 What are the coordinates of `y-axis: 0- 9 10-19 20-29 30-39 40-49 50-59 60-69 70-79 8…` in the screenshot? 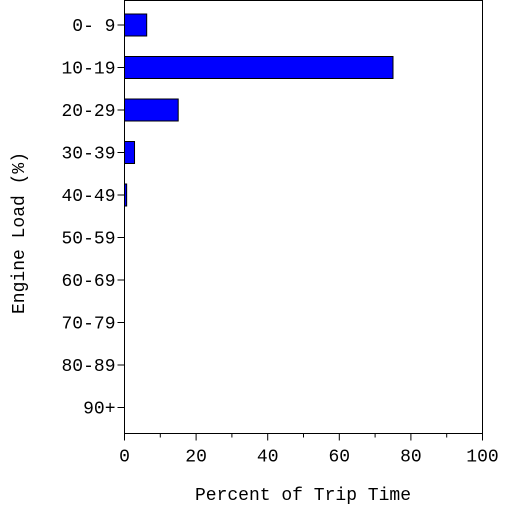 It's located at (93, 218).